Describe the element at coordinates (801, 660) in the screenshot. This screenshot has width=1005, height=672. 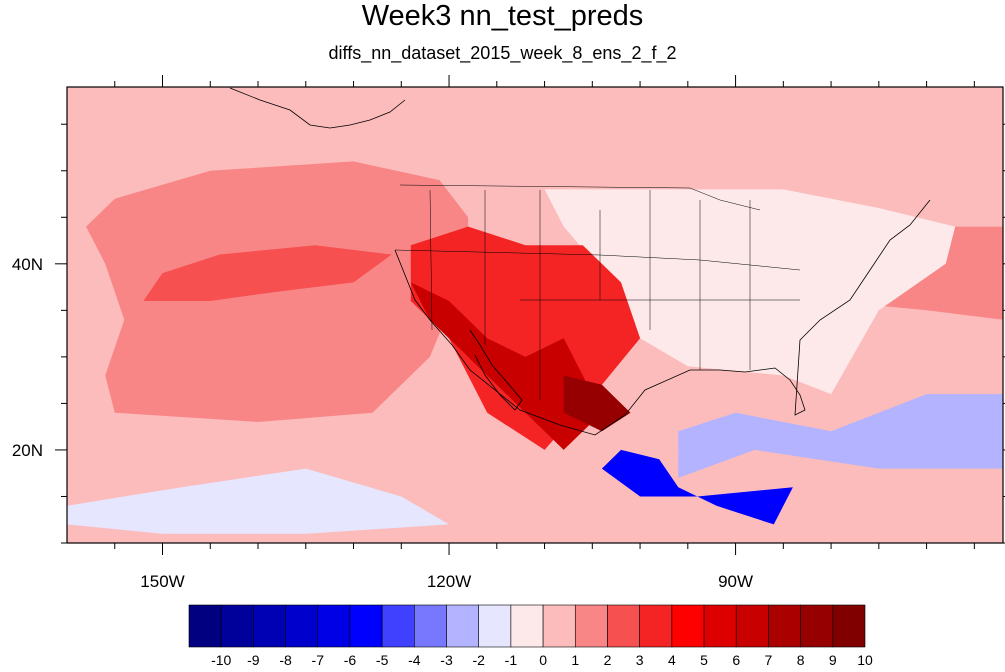
I see `colorbar-label: 8` at that location.